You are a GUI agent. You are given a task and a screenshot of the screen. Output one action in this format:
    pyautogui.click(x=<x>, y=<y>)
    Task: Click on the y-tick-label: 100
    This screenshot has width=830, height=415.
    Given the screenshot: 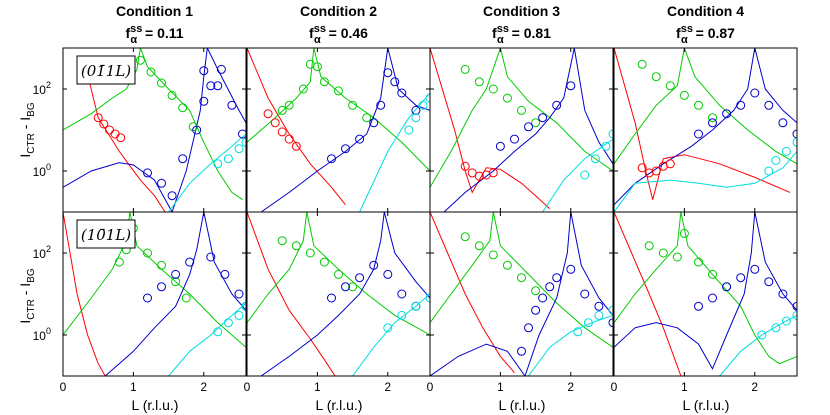 What is the action you would take?
    pyautogui.click(x=42, y=170)
    